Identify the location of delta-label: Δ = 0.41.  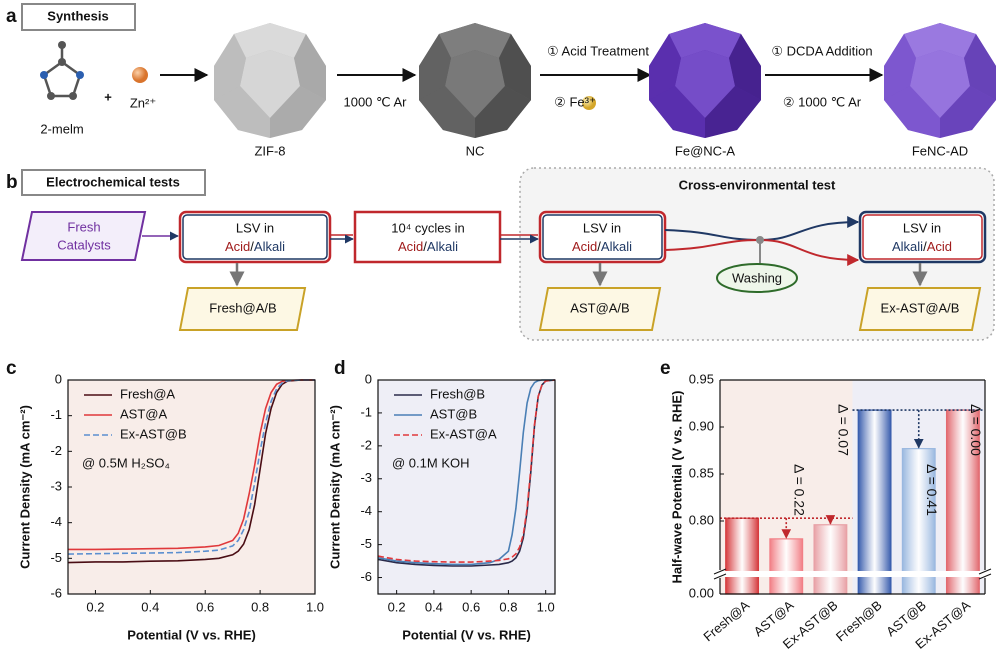
(932, 490).